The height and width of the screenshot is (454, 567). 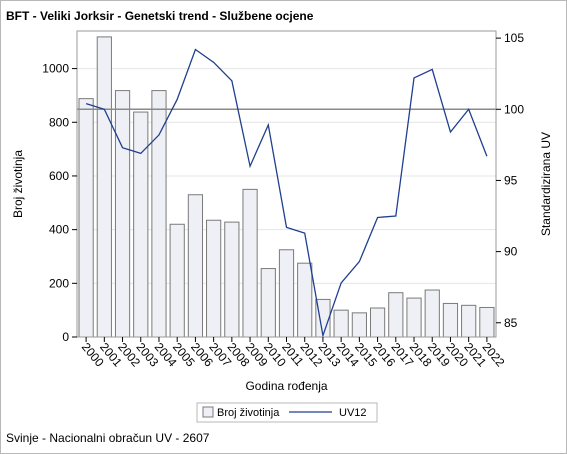 I want to click on bar-2004, so click(x=159, y=214).